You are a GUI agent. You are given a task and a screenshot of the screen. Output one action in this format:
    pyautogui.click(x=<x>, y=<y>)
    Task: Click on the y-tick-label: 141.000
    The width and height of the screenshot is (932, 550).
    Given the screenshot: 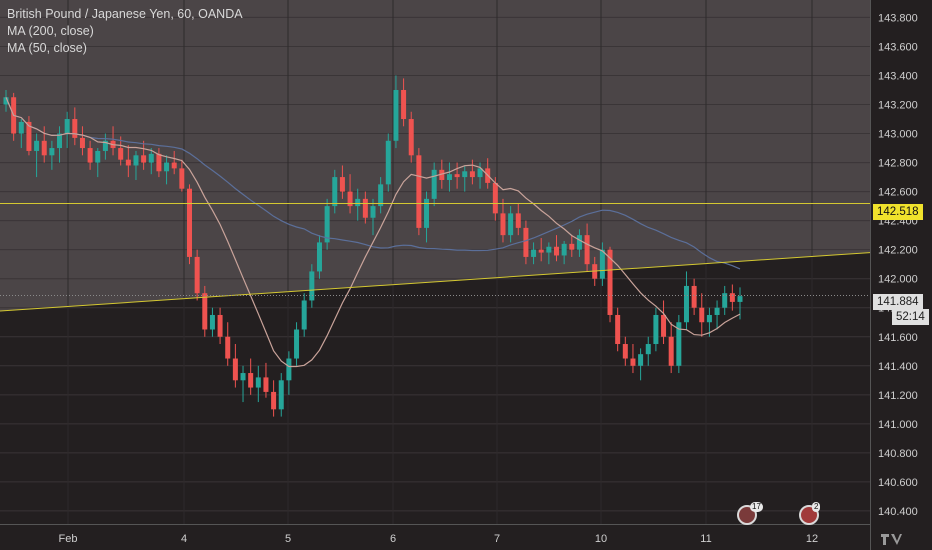 What is the action you would take?
    pyautogui.click(x=898, y=425)
    